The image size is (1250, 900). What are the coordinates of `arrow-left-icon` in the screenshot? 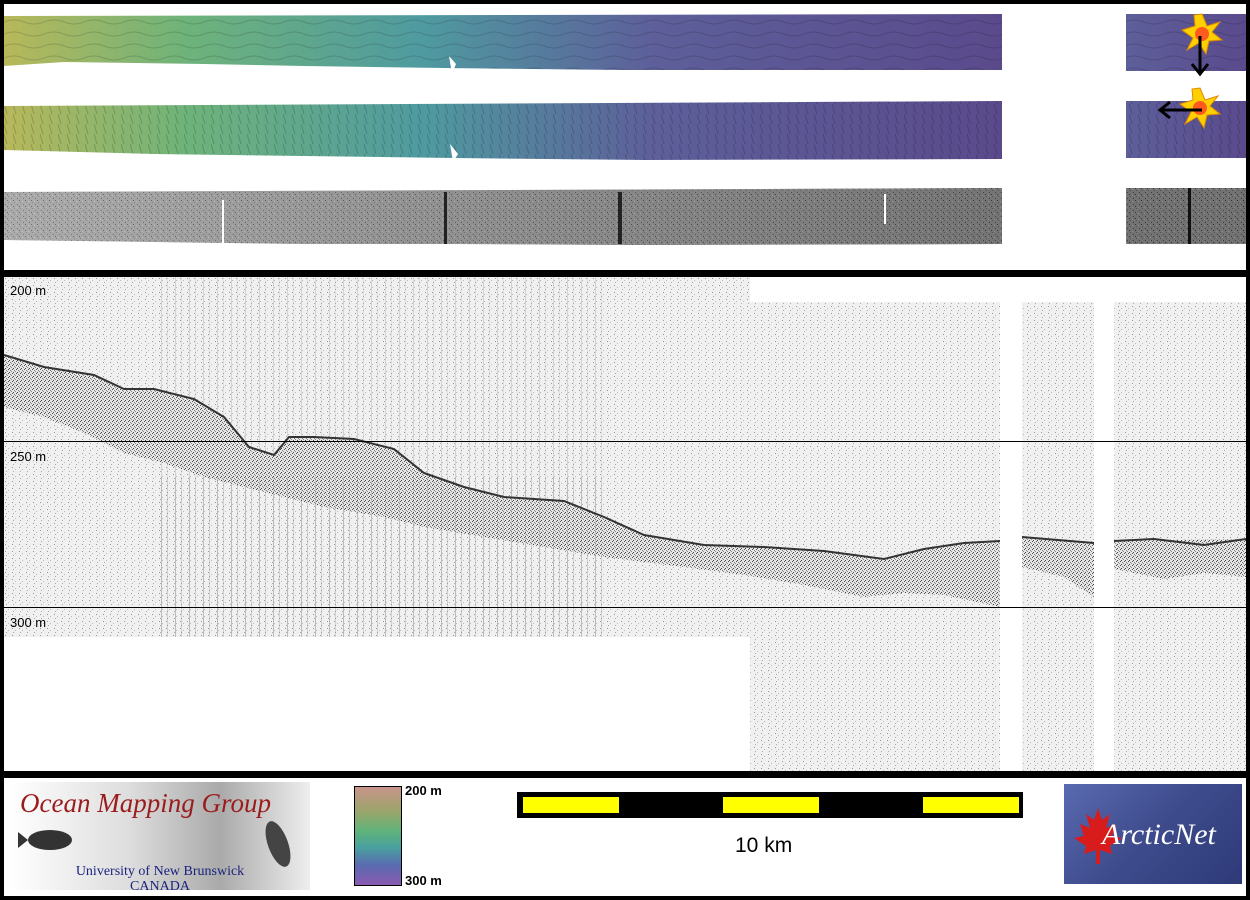 It's located at (1179, 110).